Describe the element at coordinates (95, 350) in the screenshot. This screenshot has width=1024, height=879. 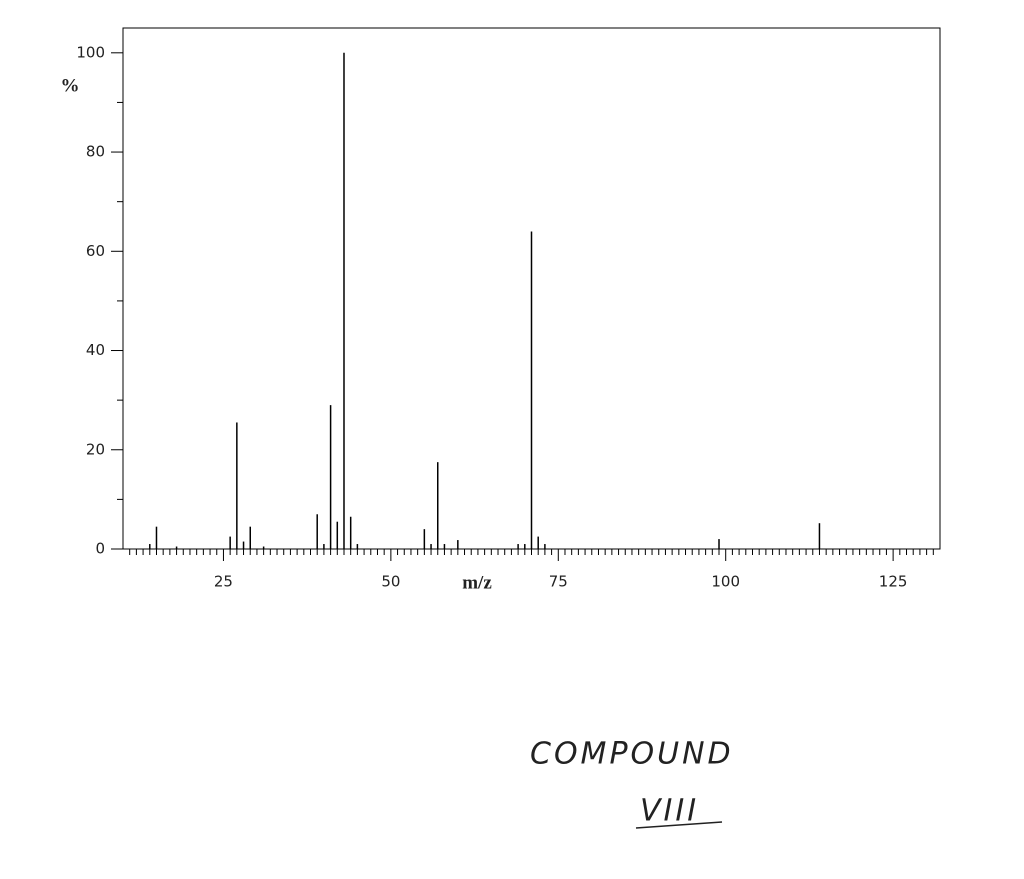
I see `y-tick-label: 40` at that location.